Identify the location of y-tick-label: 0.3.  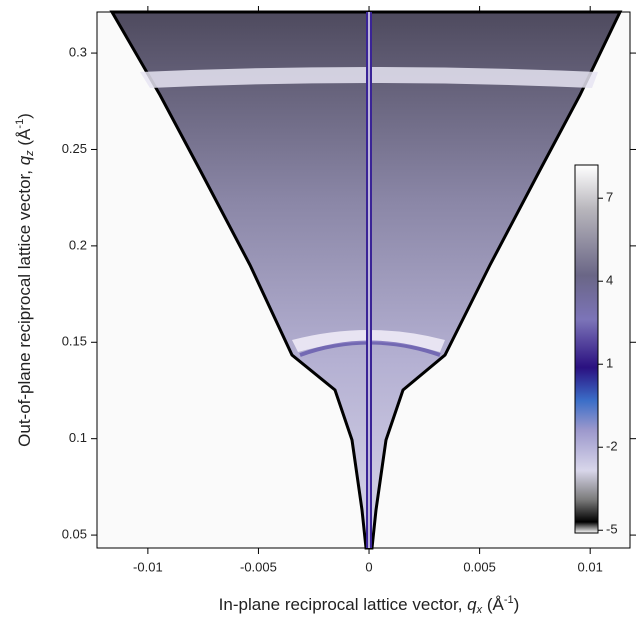
(78, 52).